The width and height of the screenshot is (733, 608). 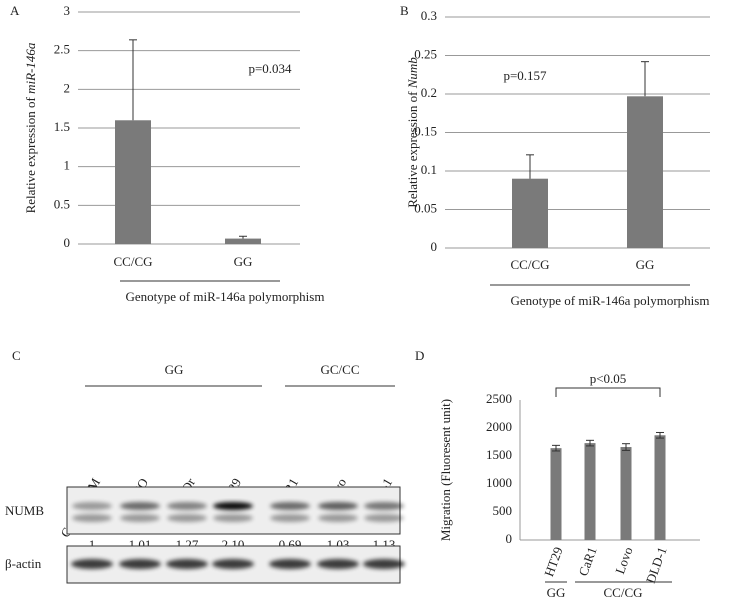 What do you see at coordinates (62, 203) in the screenshot?
I see `y-tick-label: 0.5` at bounding box center [62, 203].